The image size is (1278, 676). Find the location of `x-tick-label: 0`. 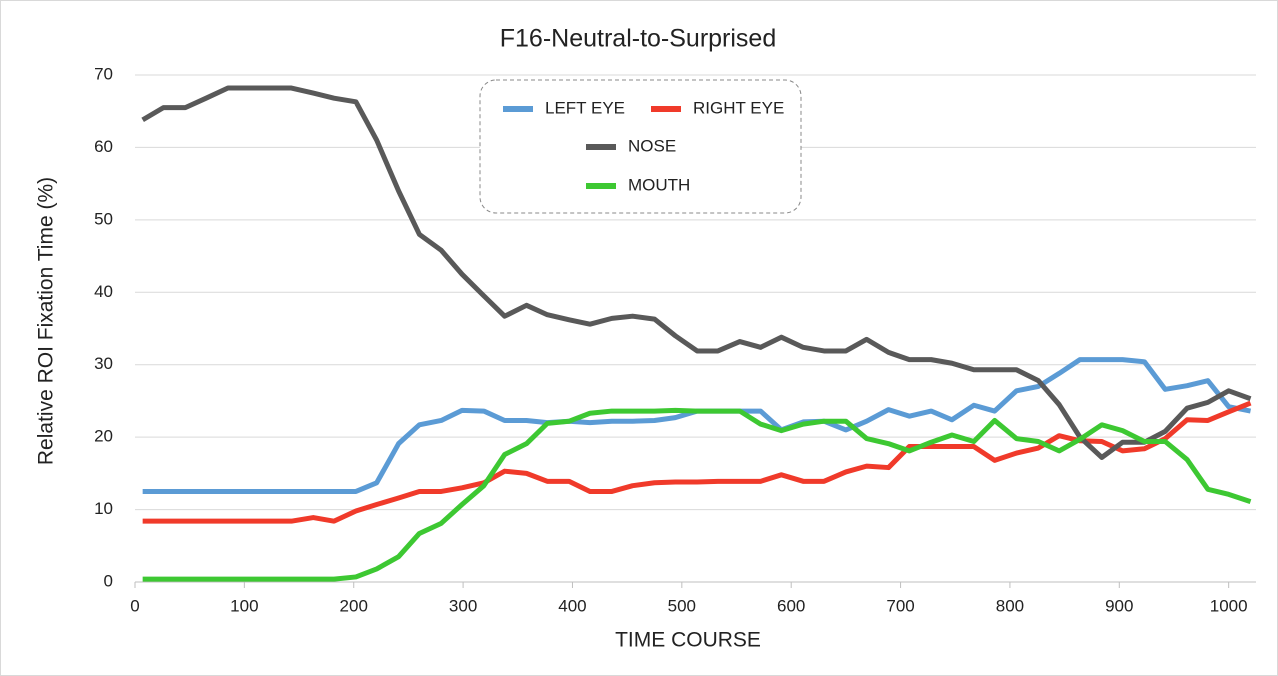

x-tick-label: 0 is located at coordinates (134, 605).